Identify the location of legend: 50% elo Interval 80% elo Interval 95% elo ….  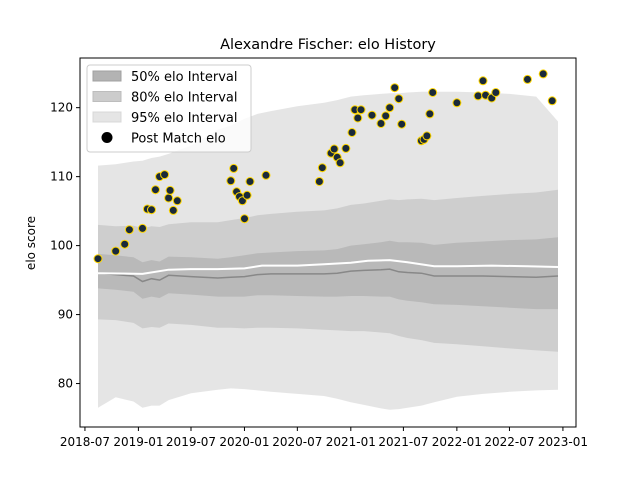
(169, 108).